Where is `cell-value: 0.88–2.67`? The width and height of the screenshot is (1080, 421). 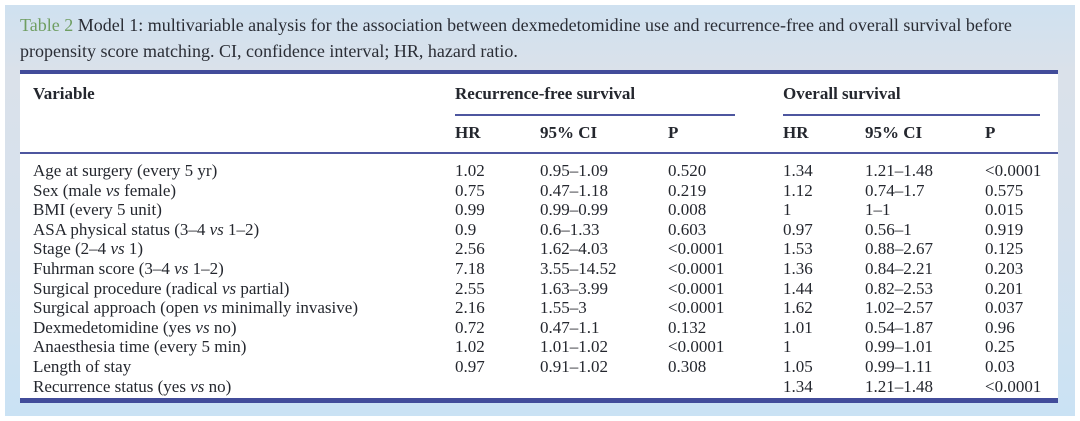
cell-value: 0.88–2.67 is located at coordinates (899, 249).